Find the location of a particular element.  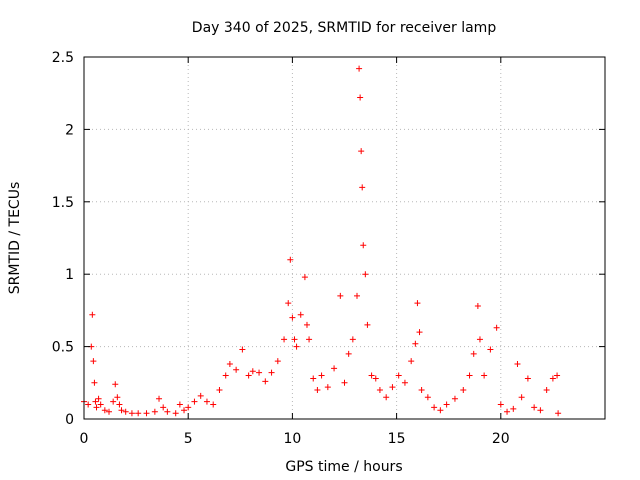

y-tick: 1 is located at coordinates (335, 275).